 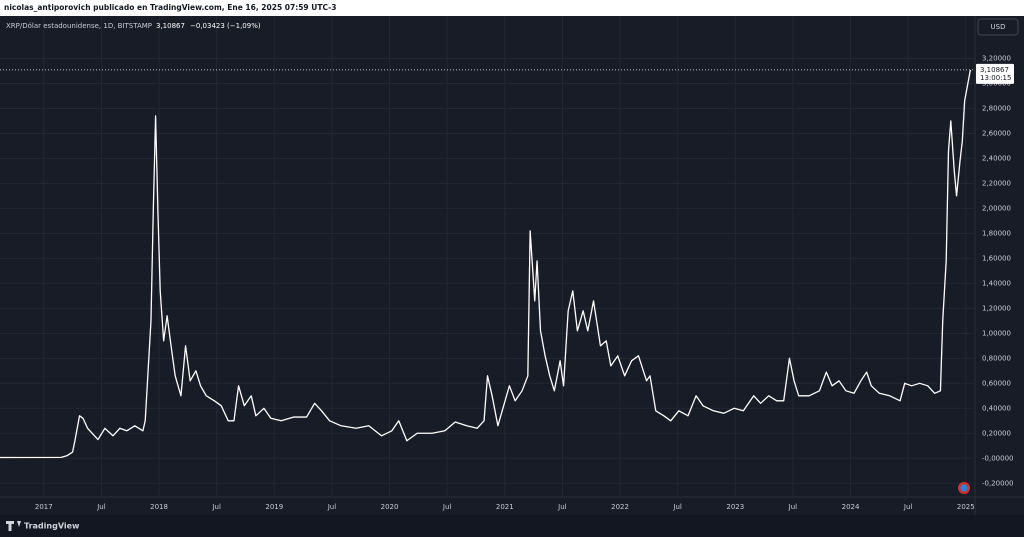 I want to click on y-tick-label: 1,40000, so click(x=996, y=283).